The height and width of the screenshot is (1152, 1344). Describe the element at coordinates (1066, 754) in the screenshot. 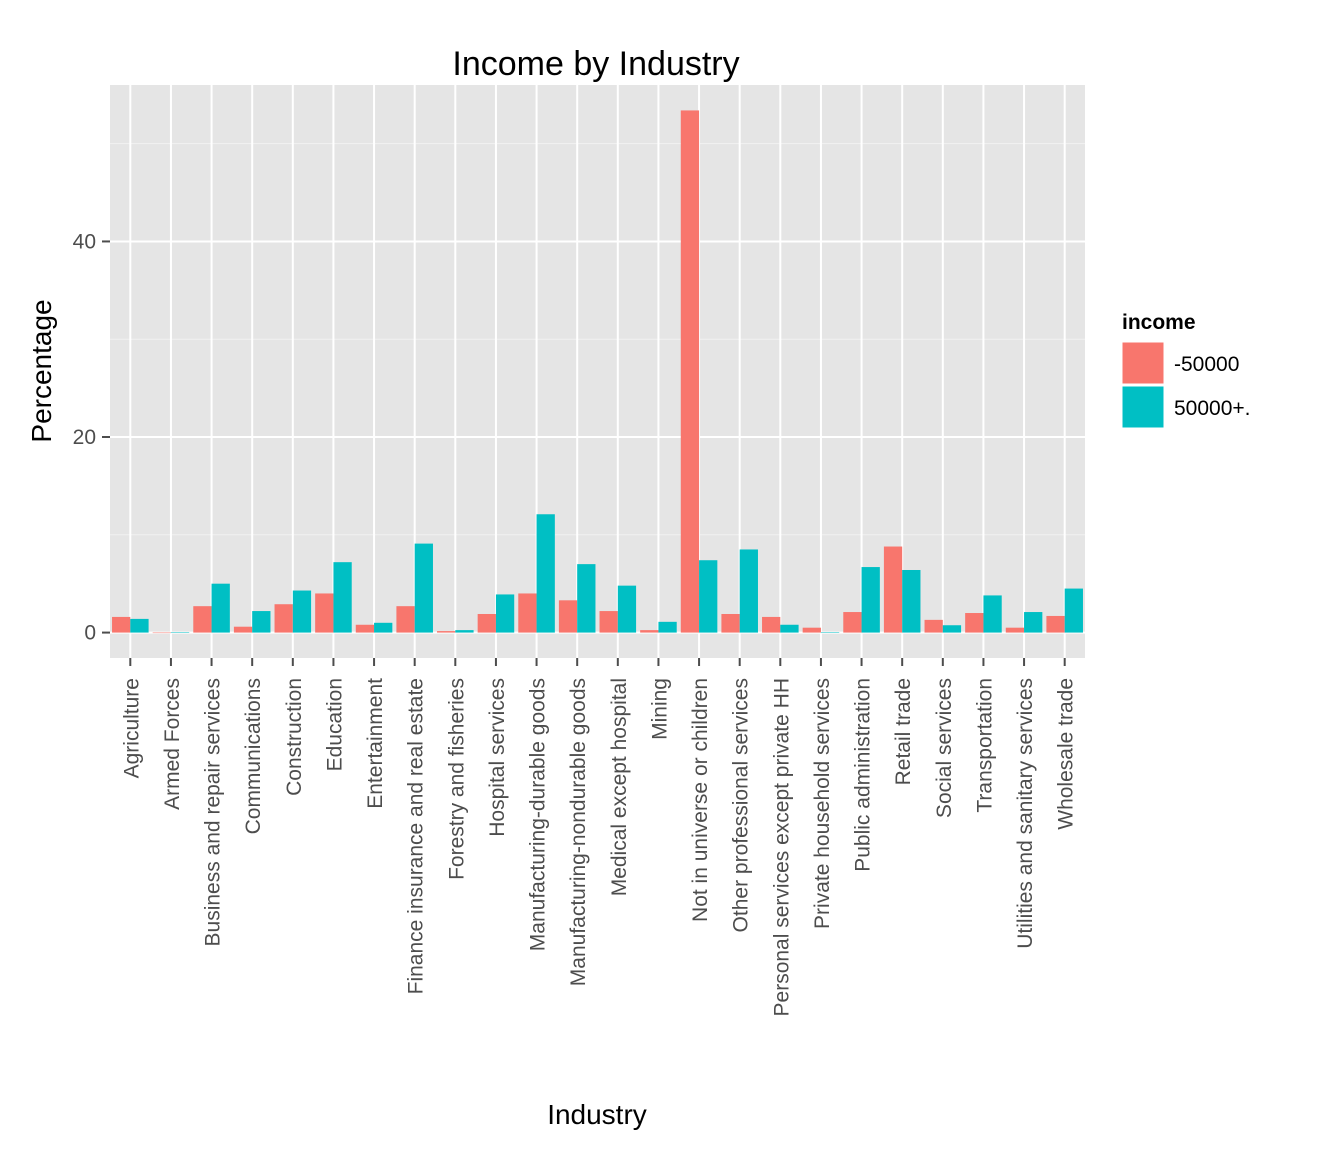

I see `x-tick-label: Wholesale trade` at that location.